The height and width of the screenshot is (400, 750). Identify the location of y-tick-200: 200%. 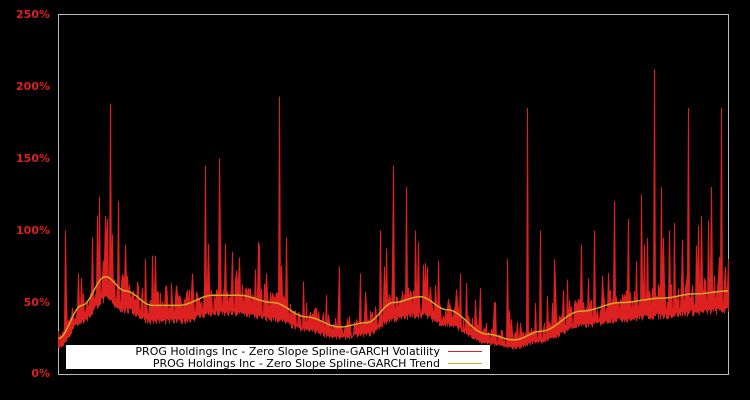
(33, 86).